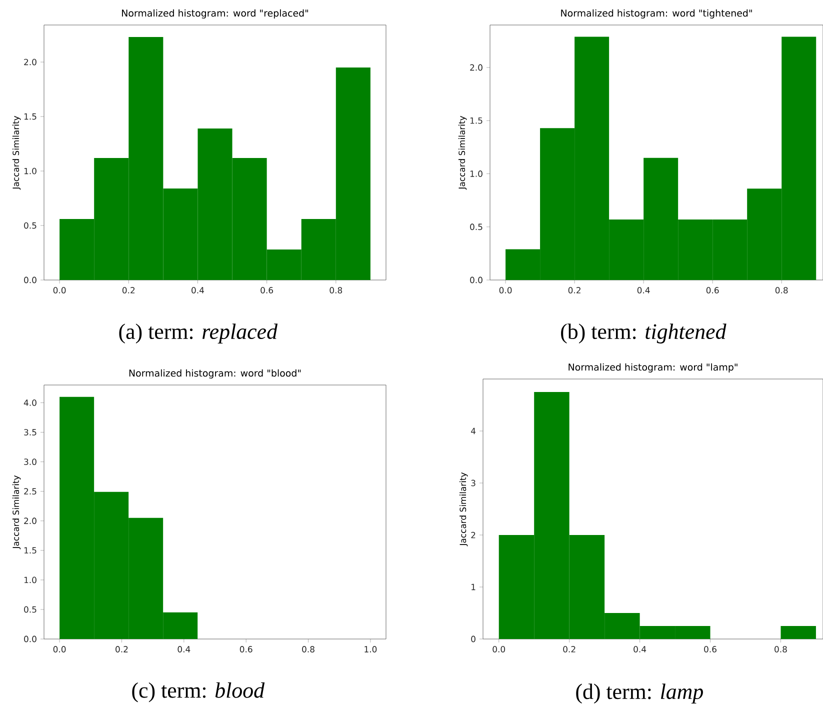 This screenshot has width=823, height=711. Describe the element at coordinates (30, 462) in the screenshot. I see `y-tick-label: 3.0` at that location.